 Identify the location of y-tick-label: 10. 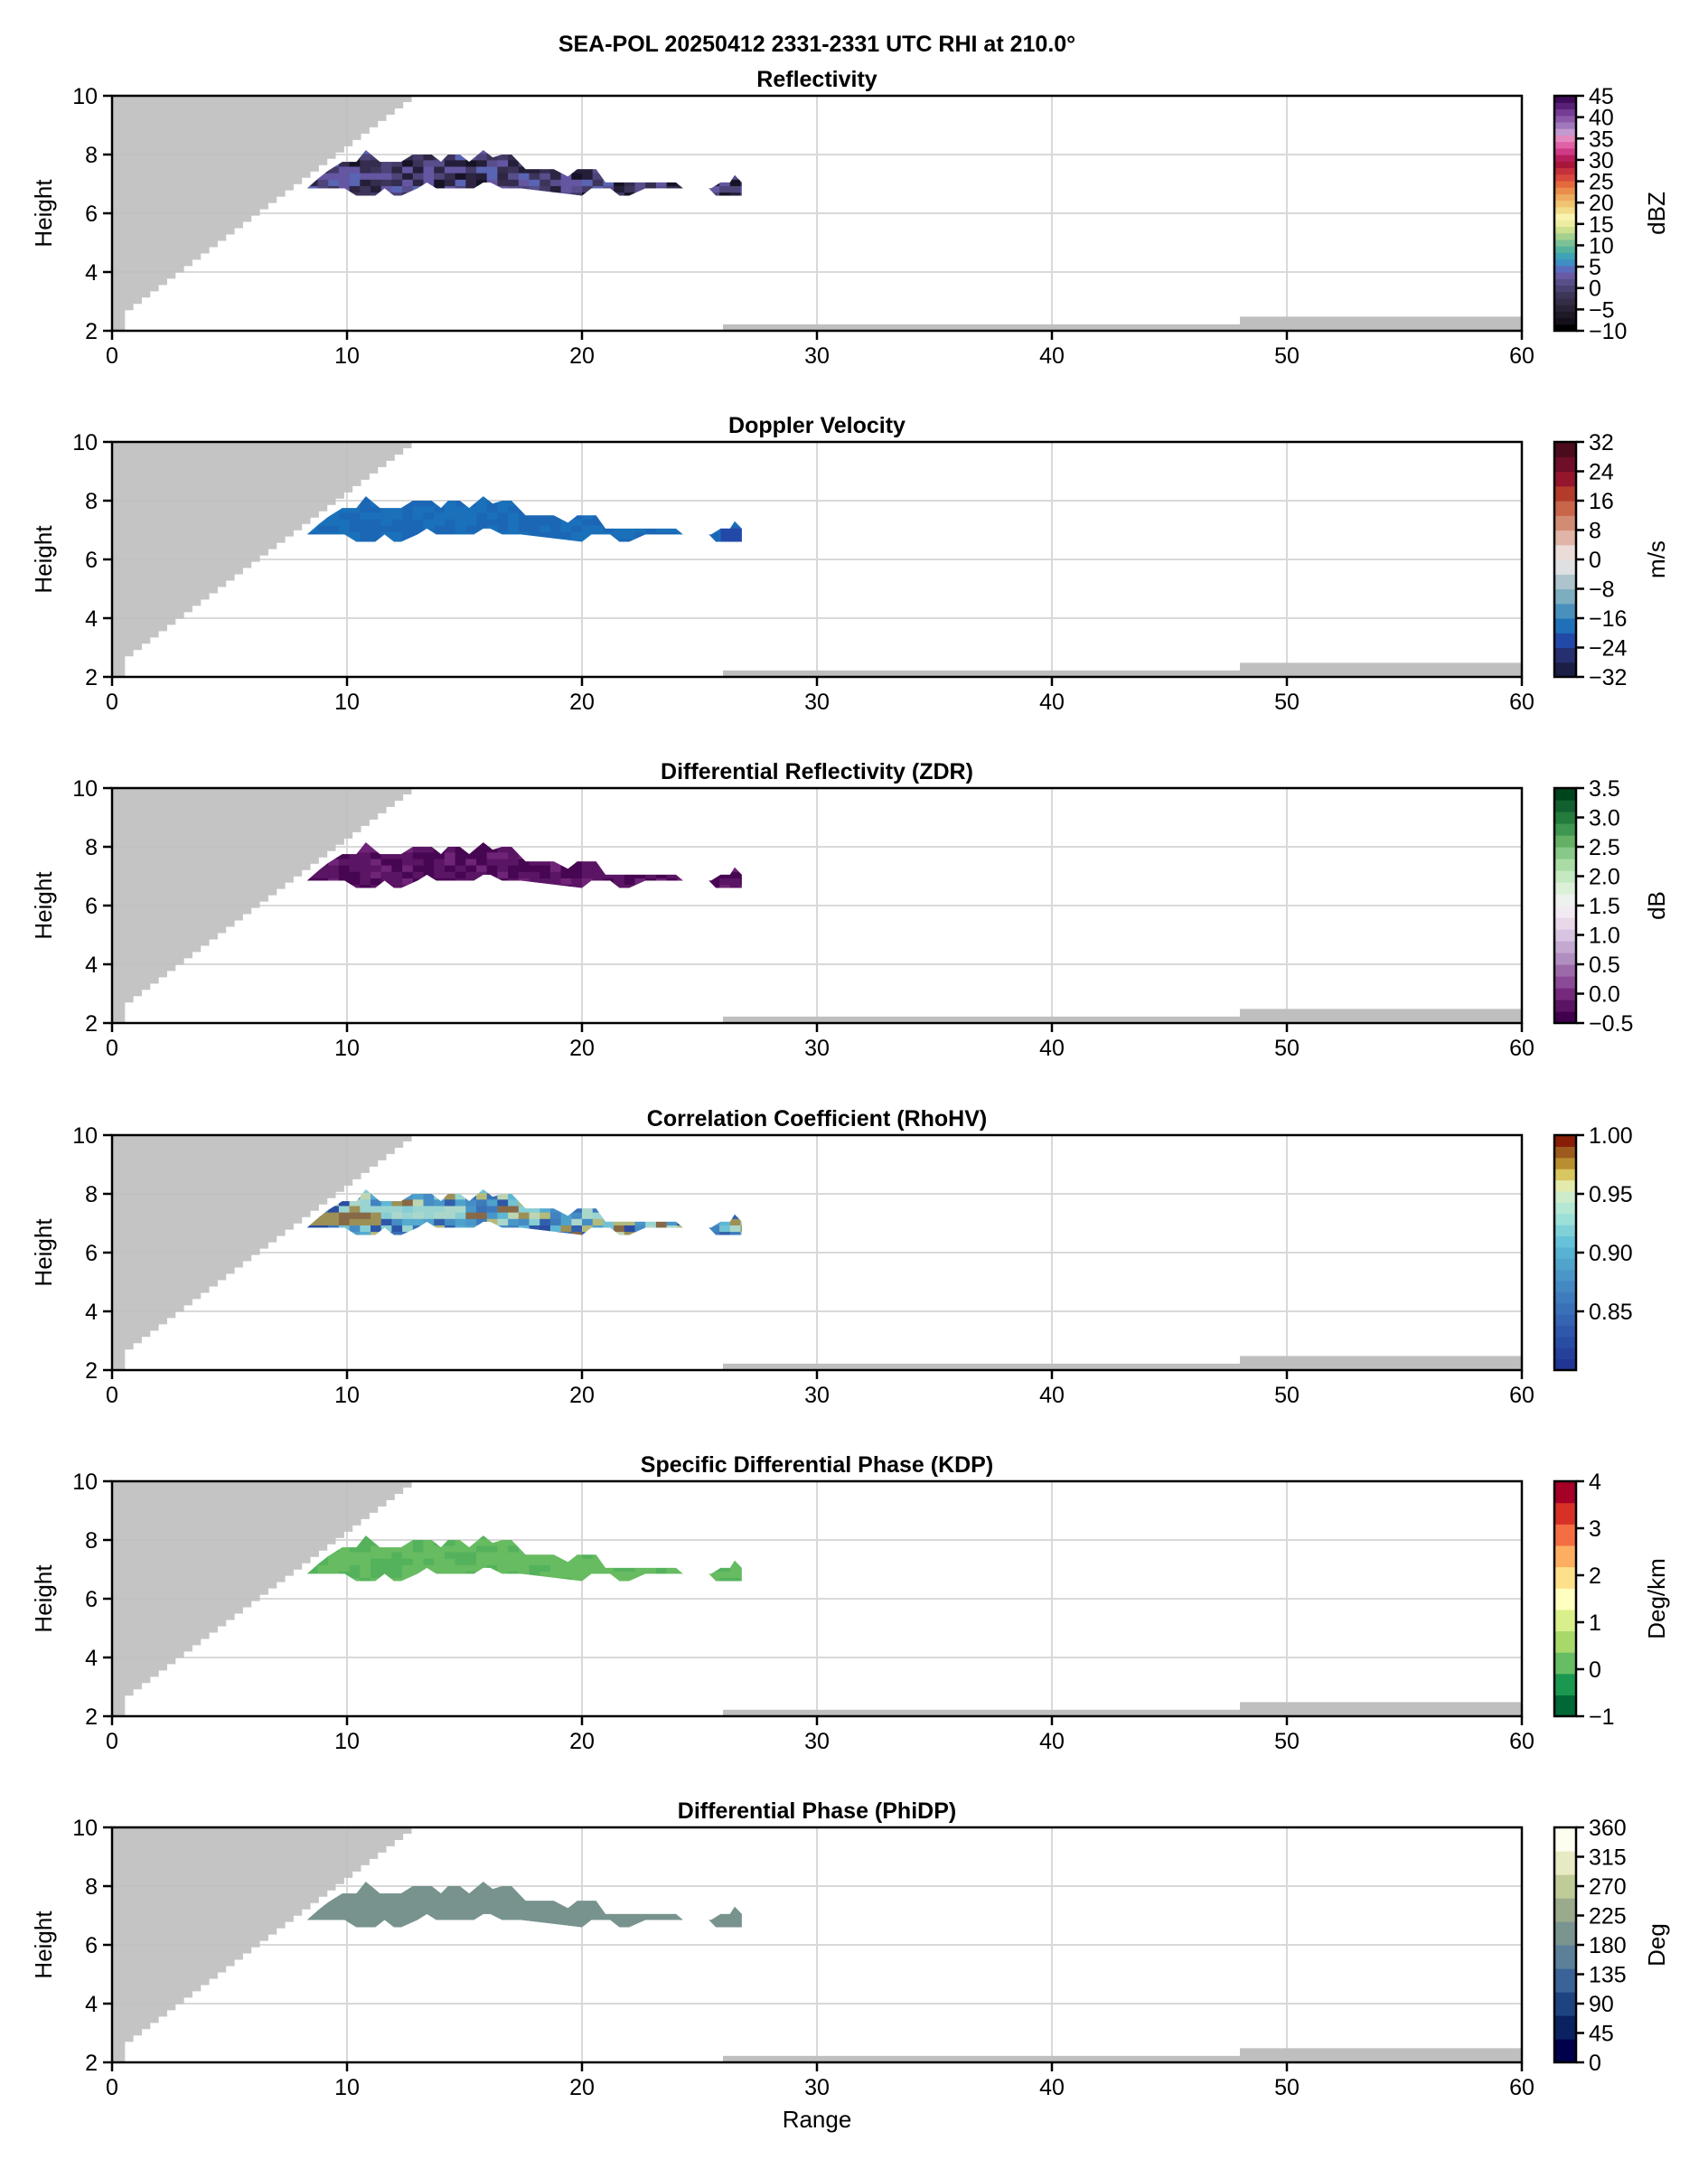
(85, 443).